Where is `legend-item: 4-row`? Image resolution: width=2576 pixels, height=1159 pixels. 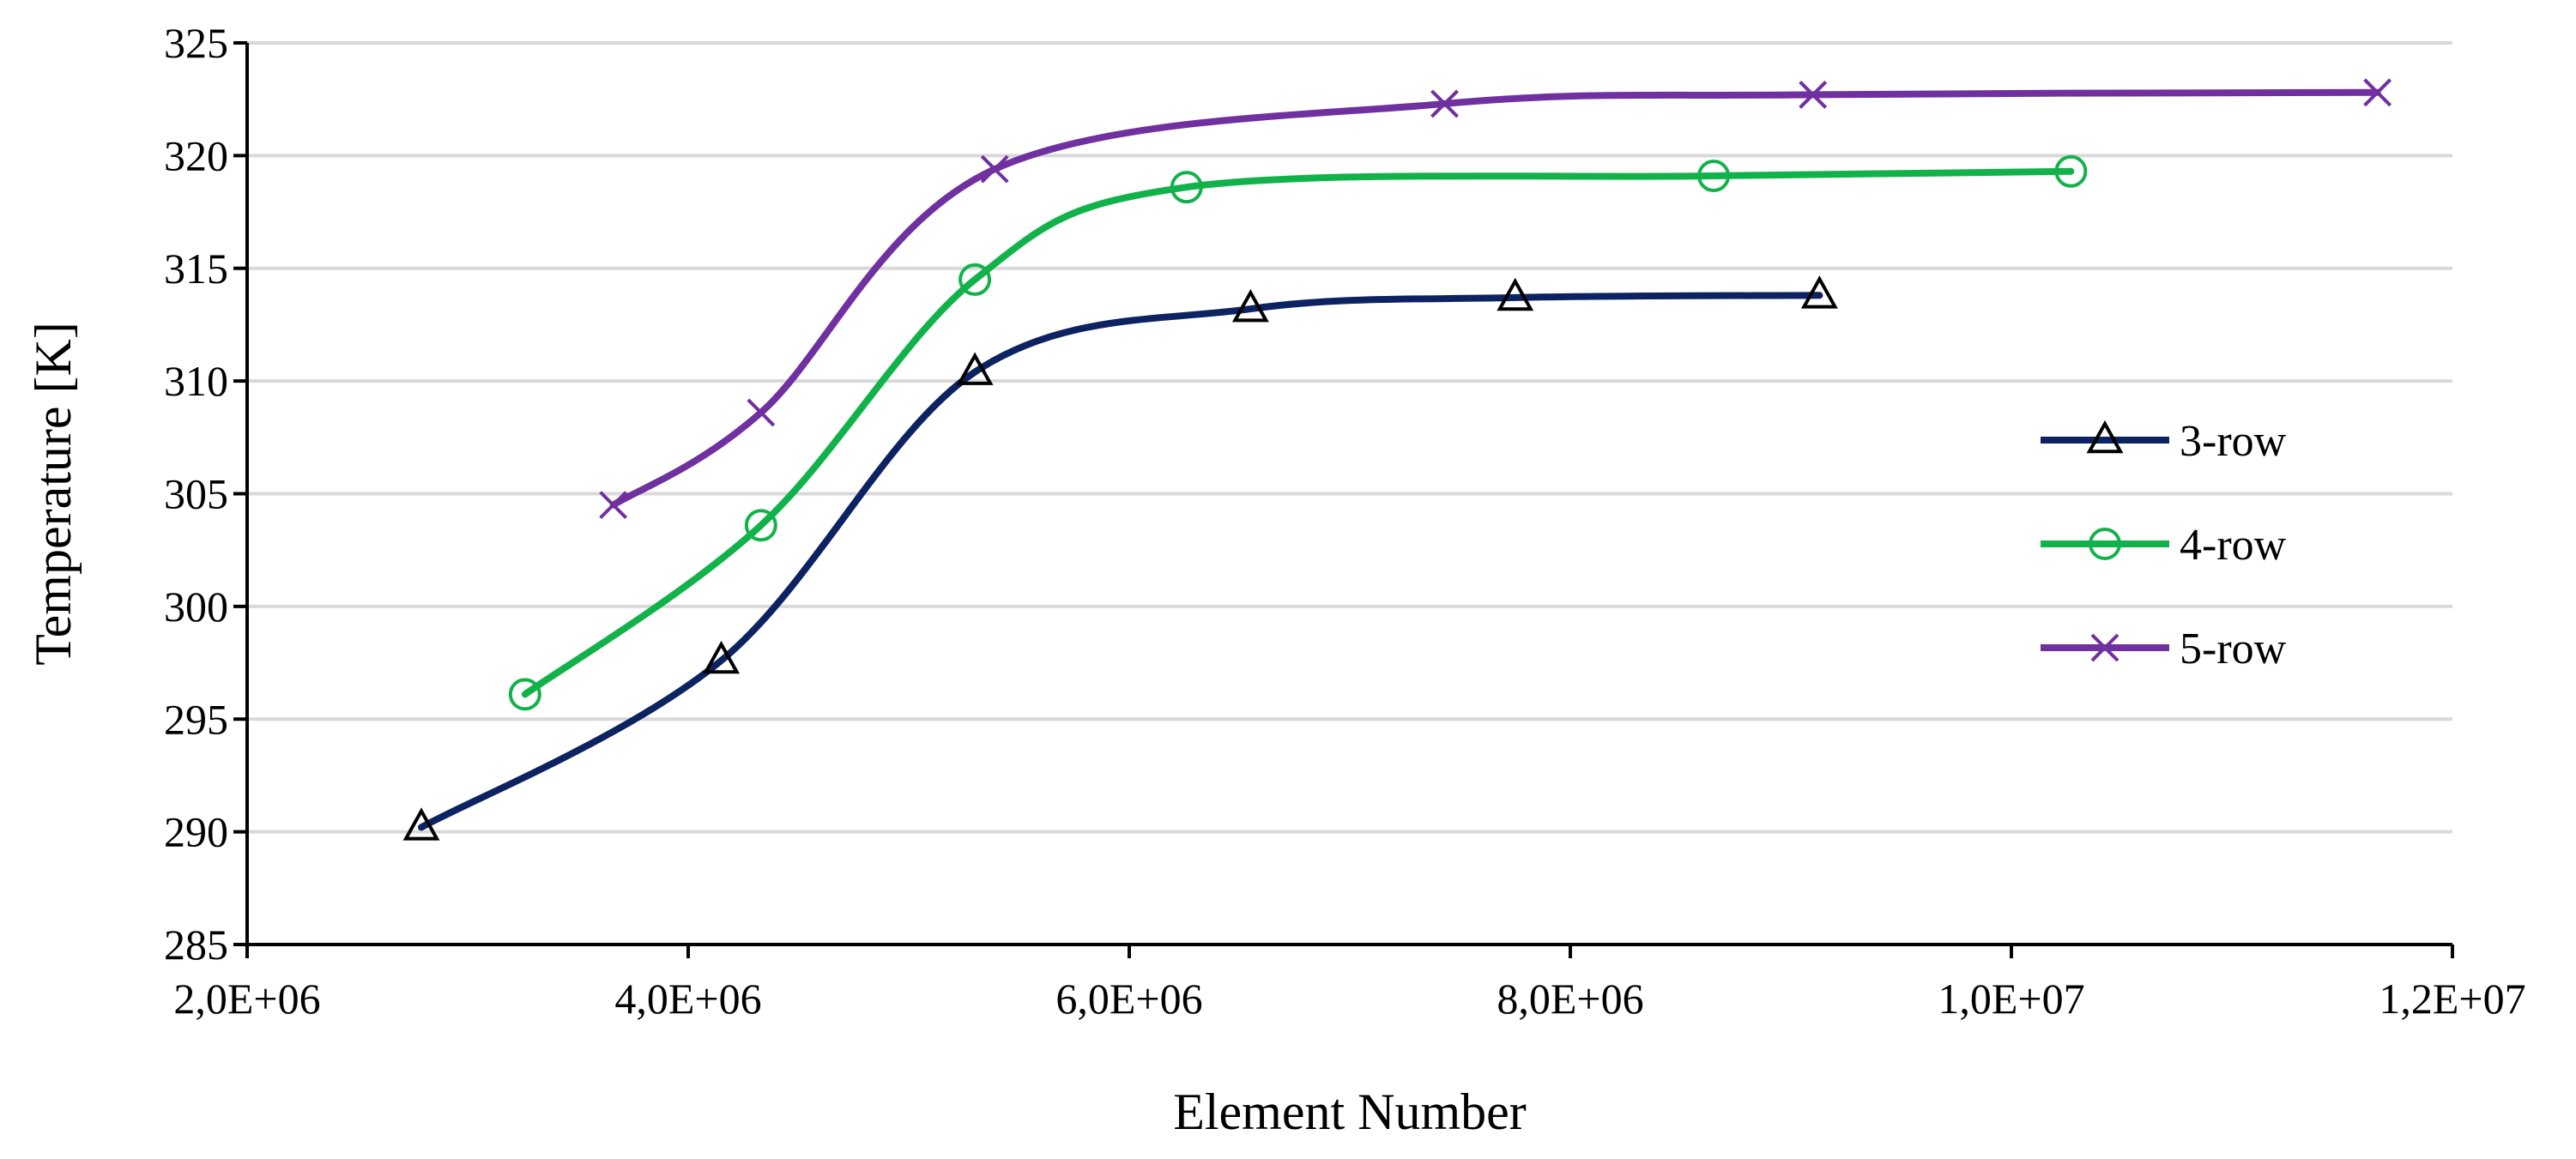 legend-item: 4-row is located at coordinates (2164, 545).